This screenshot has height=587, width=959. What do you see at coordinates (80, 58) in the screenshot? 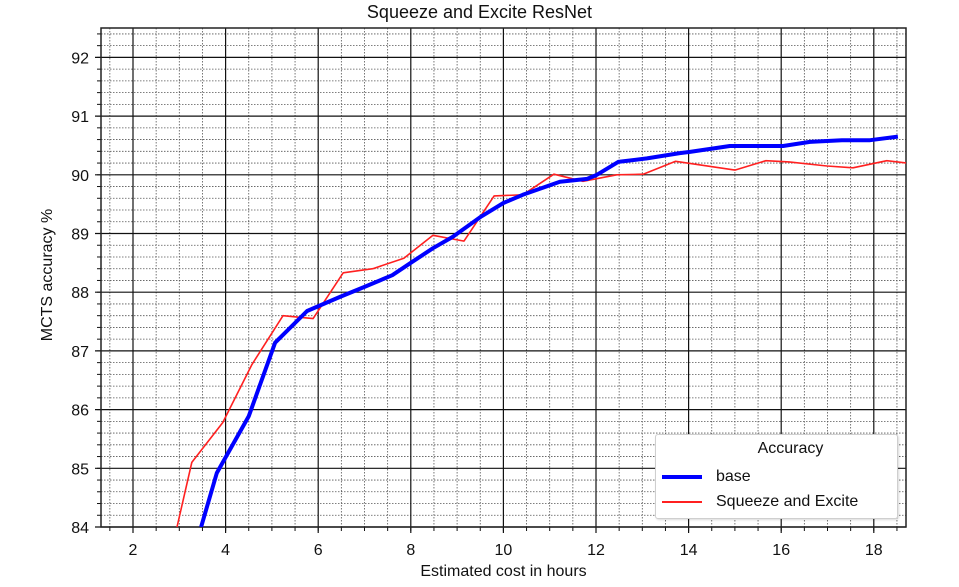
I see `y-tick-label: 92` at bounding box center [80, 58].